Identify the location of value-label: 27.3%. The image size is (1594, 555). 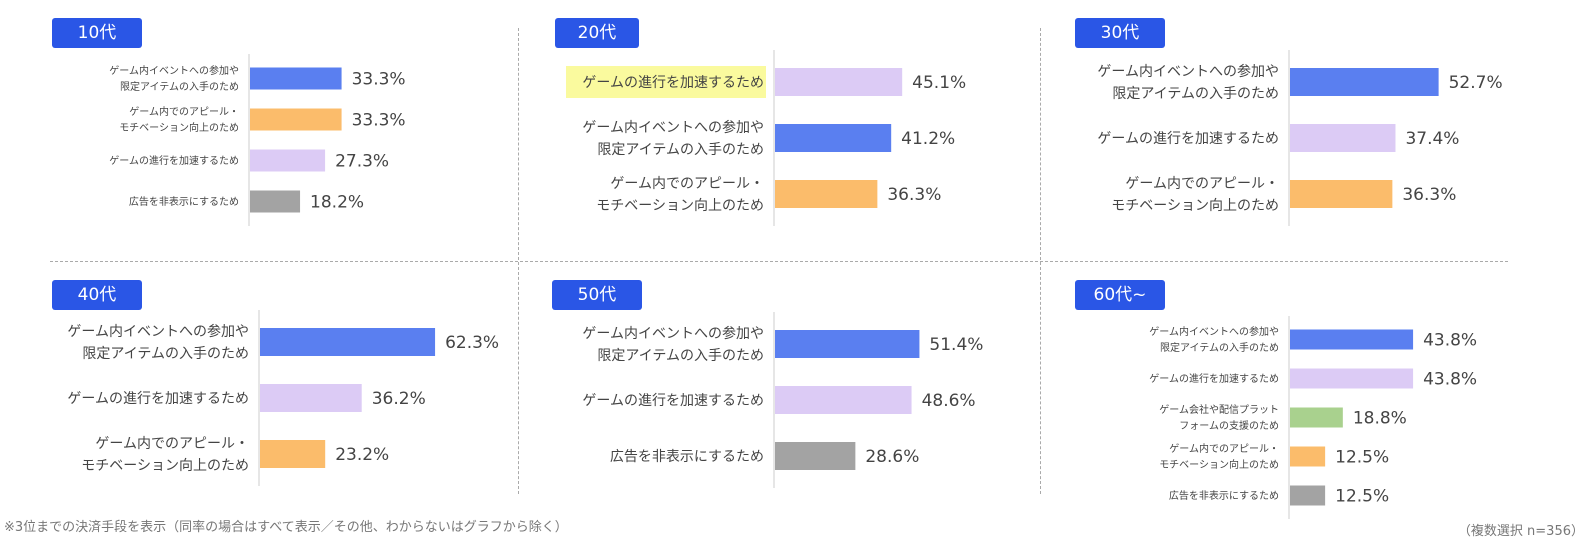
(362, 161).